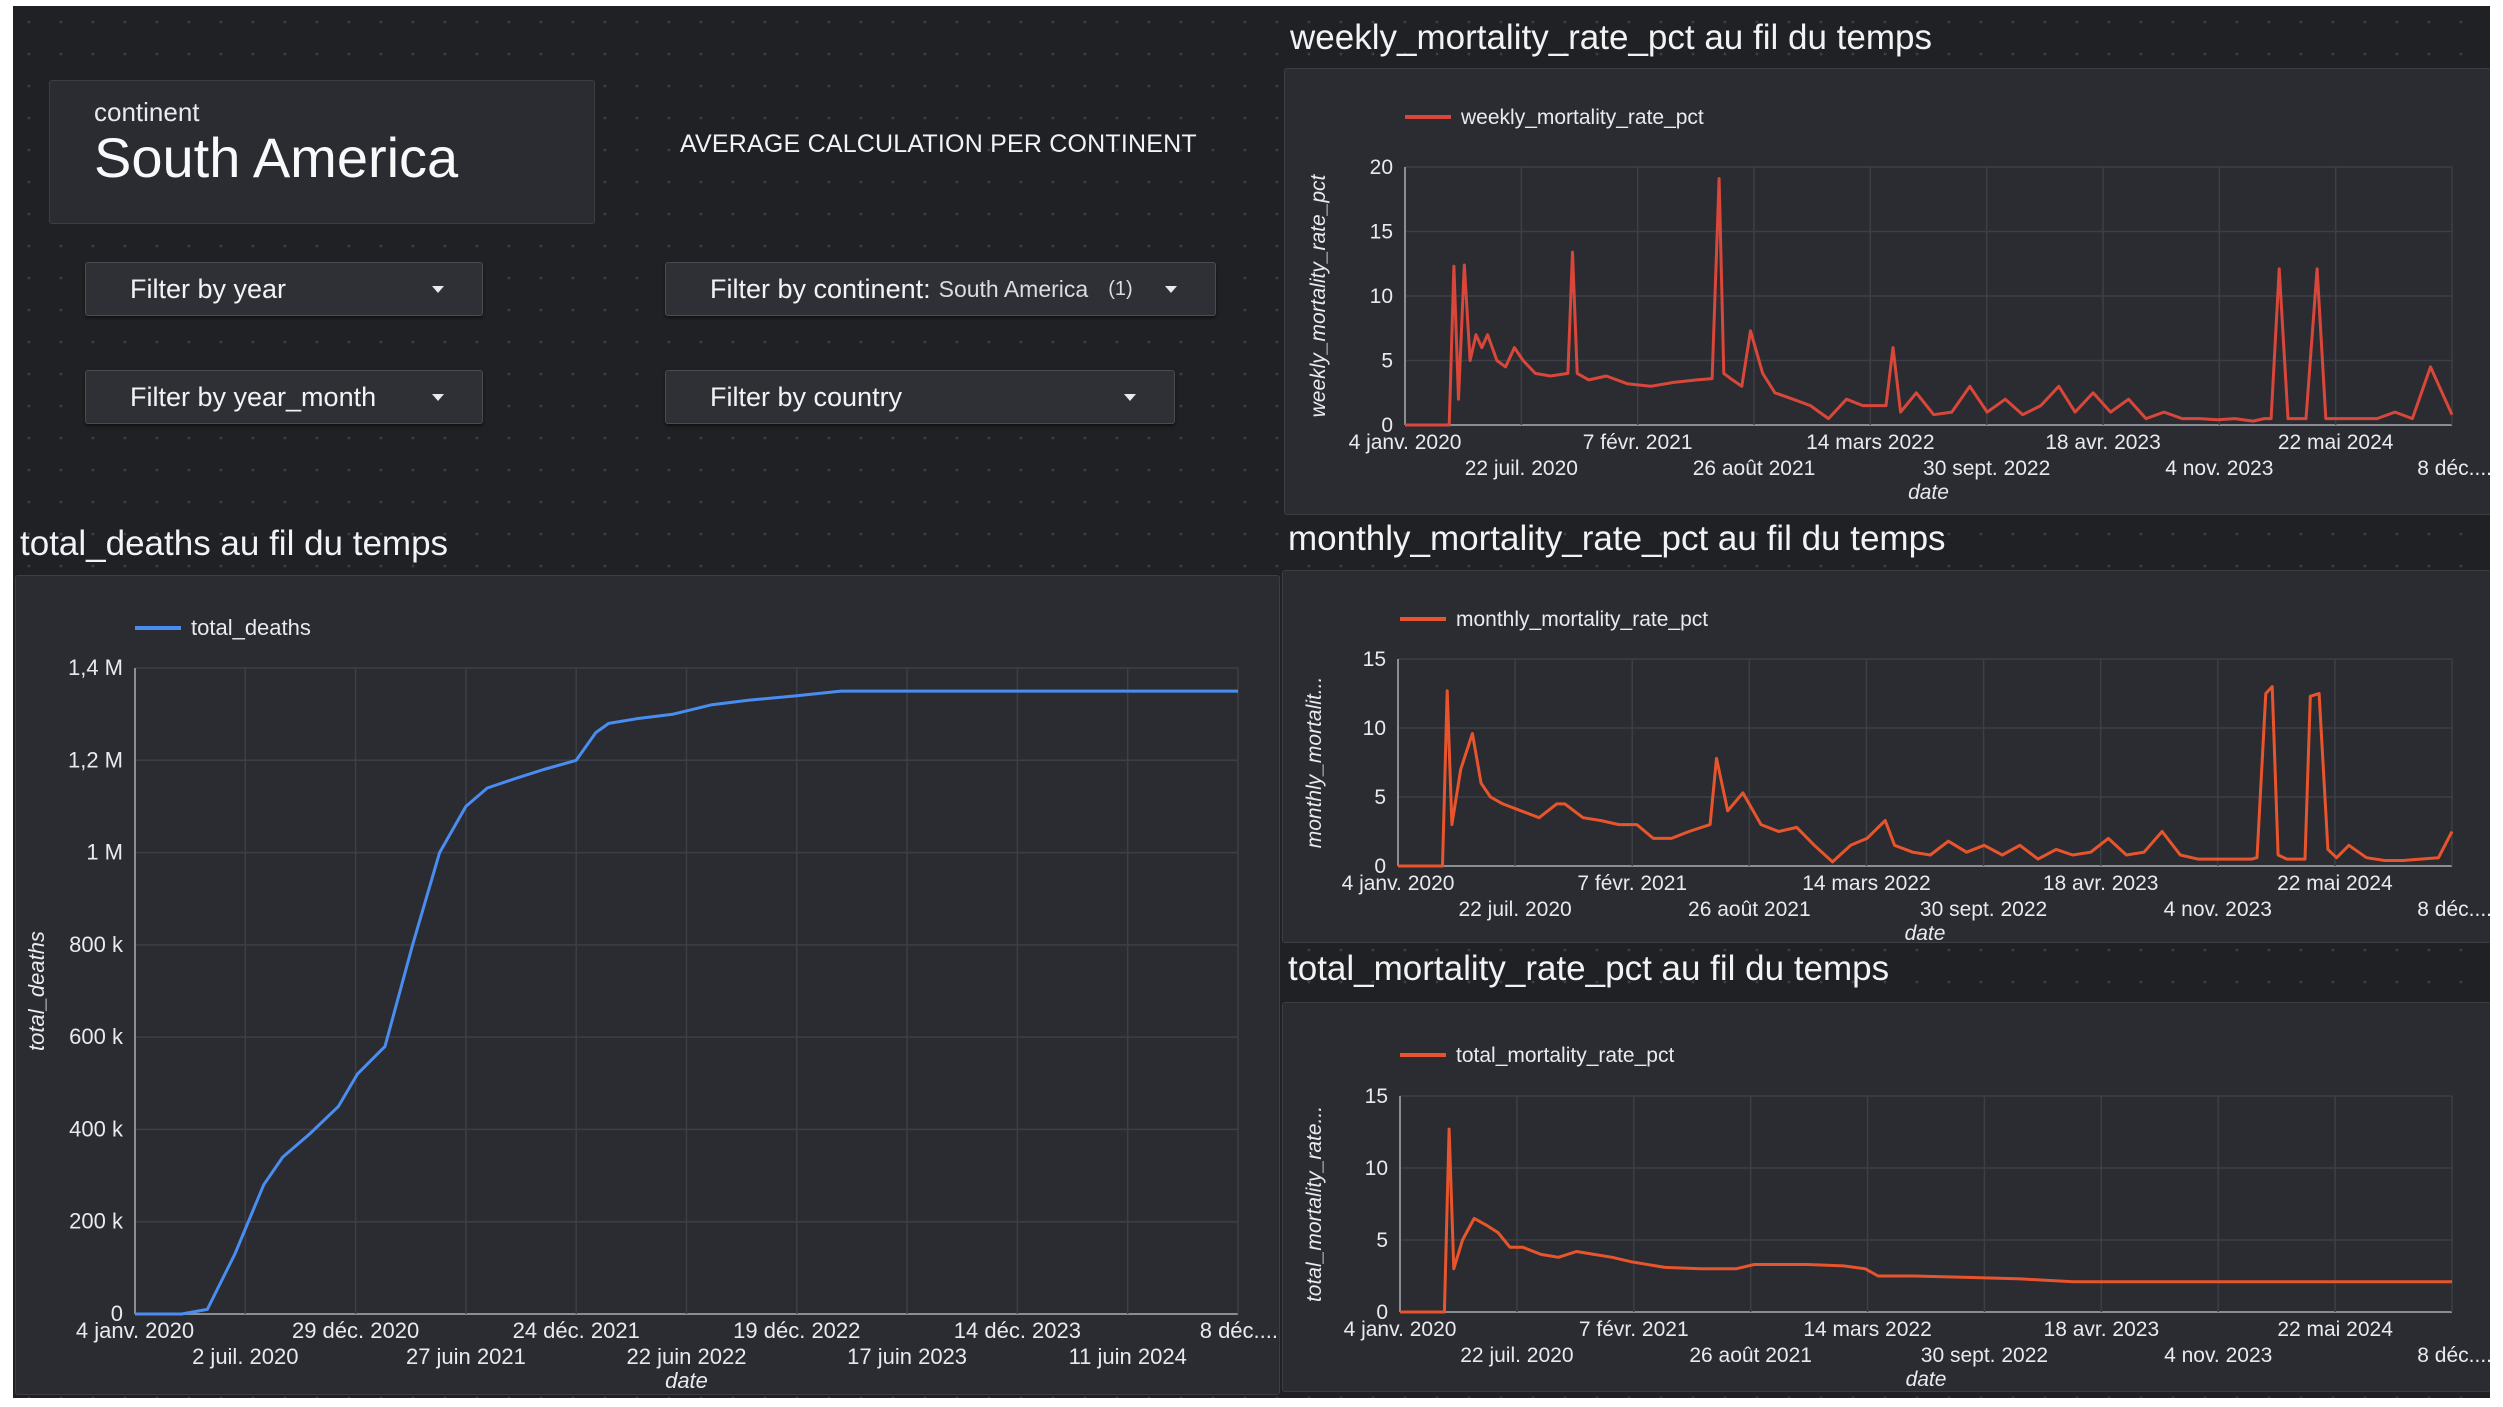 Image resolution: width=2503 pixels, height=1407 pixels. Describe the element at coordinates (806, 396) in the screenshot. I see `filter-label: Filter by country` at that location.